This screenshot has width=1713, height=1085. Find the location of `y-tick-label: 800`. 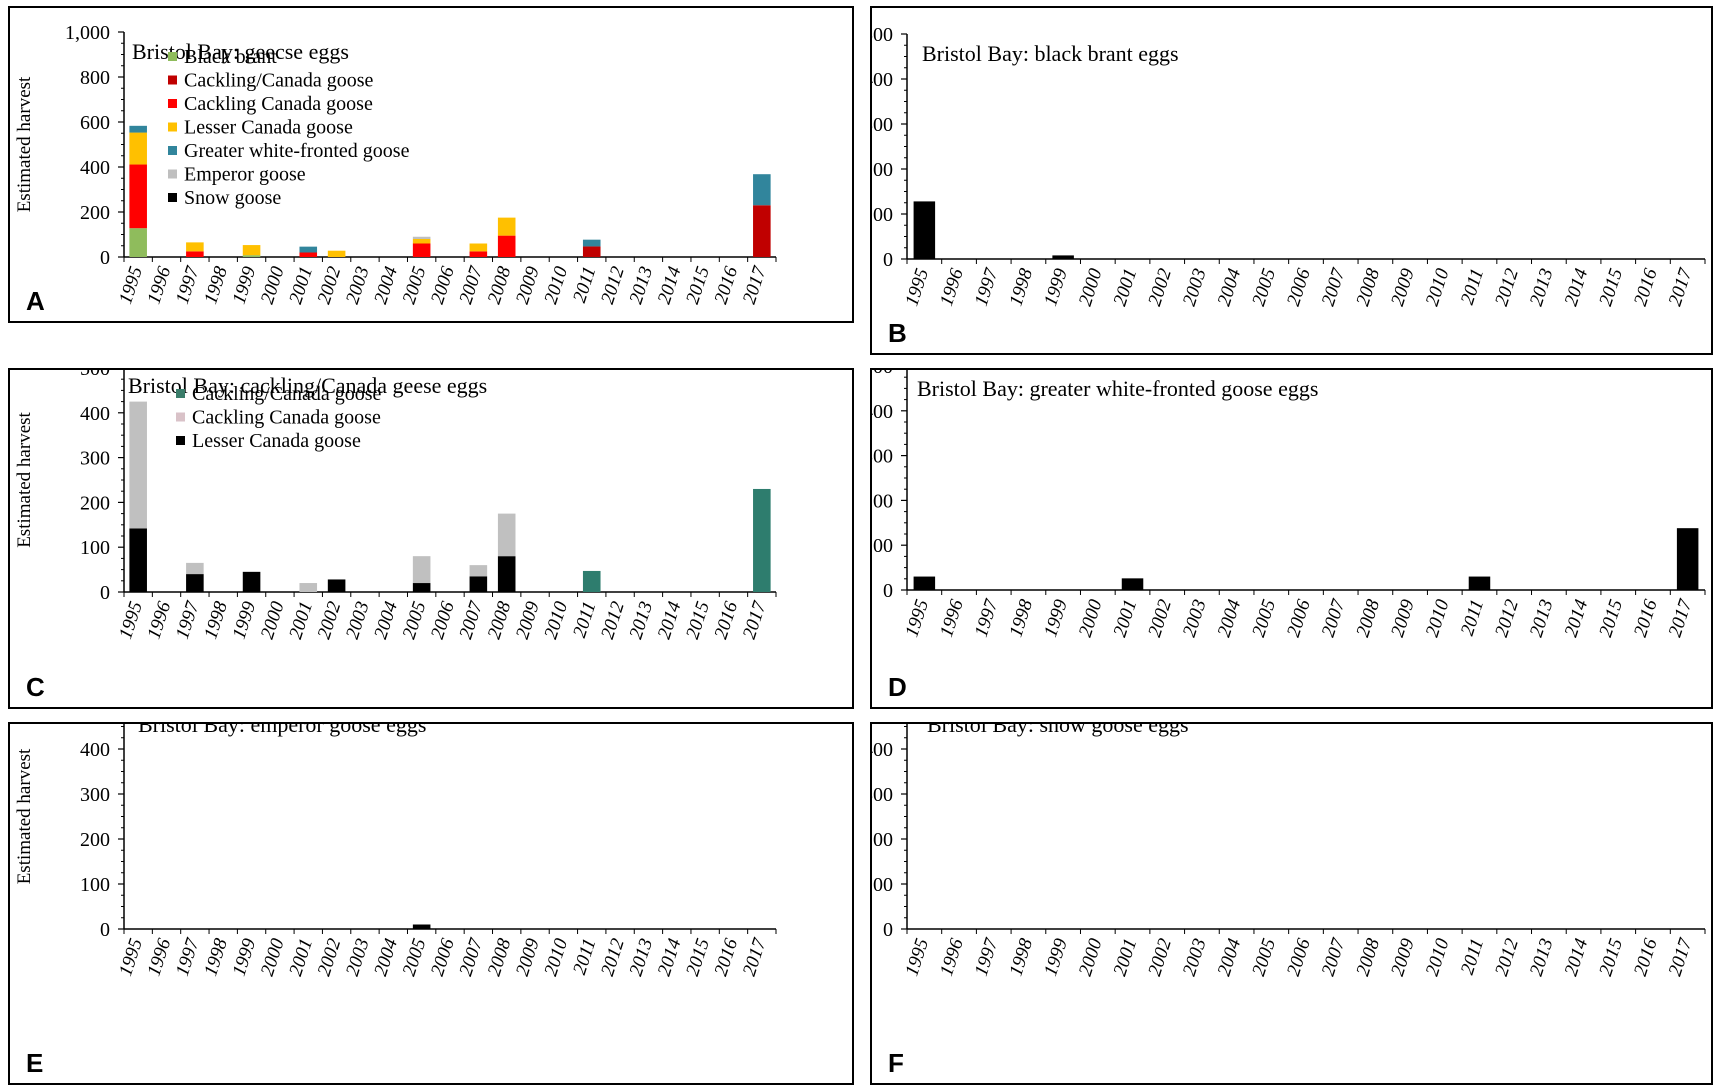

y-tick-label: 800 is located at coordinates (95, 78).